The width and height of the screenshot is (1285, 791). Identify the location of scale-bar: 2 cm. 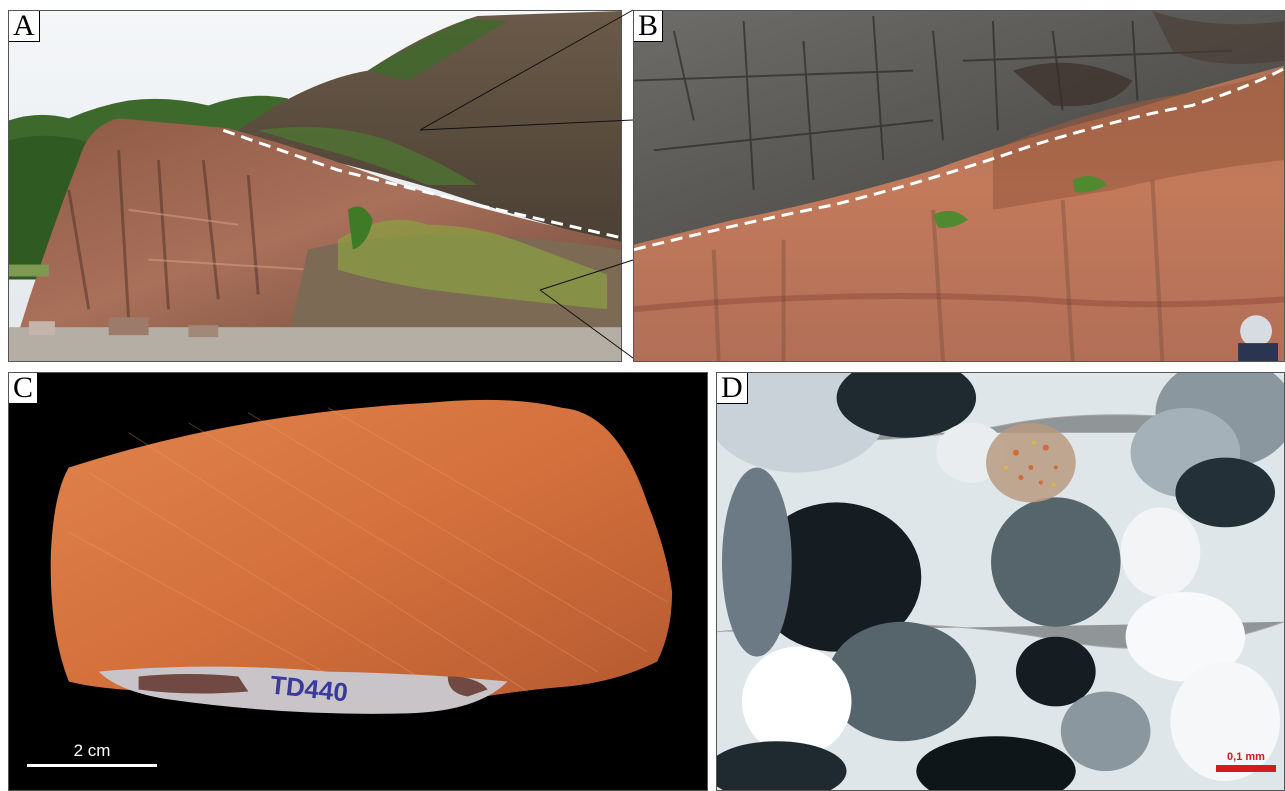
(92, 754).